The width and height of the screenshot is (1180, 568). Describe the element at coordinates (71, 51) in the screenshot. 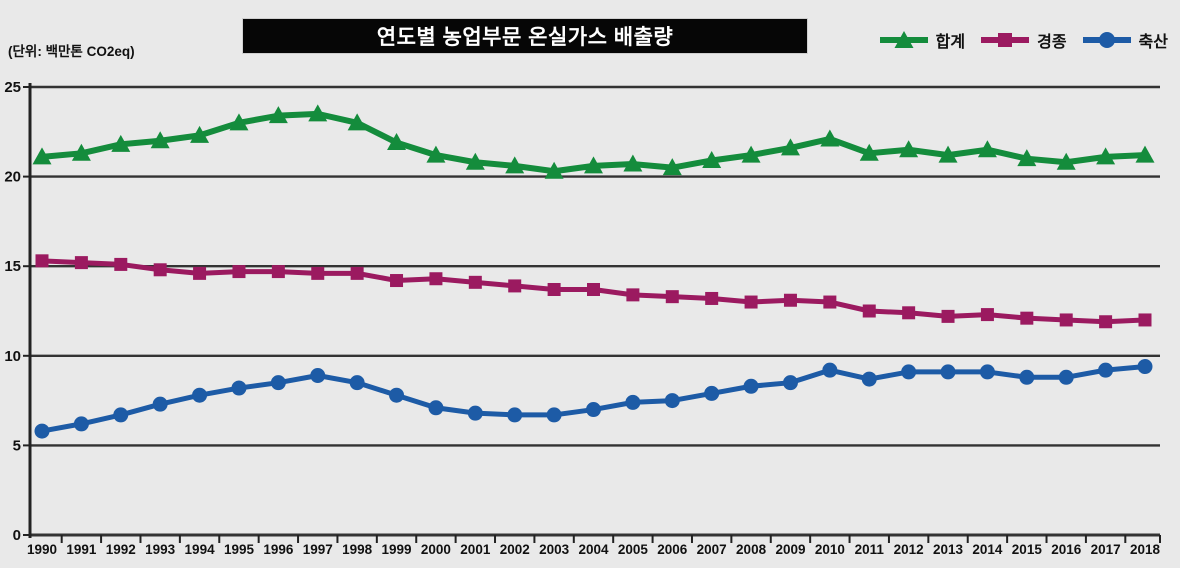

I see `unit-label: (단위: 백만톤 CO2eq)` at that location.